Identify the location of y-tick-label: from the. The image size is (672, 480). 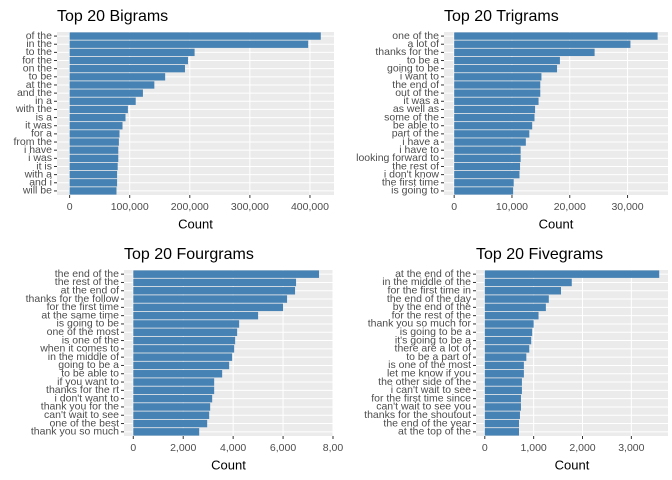
(32, 142).